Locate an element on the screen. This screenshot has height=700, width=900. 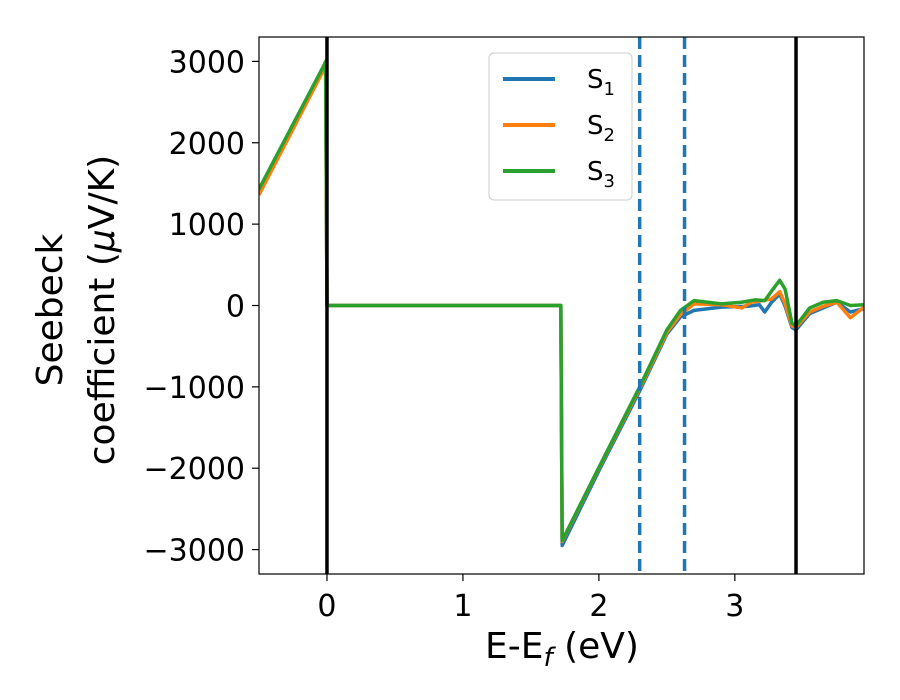
legend-label-3: S3 is located at coordinates (601, 174).